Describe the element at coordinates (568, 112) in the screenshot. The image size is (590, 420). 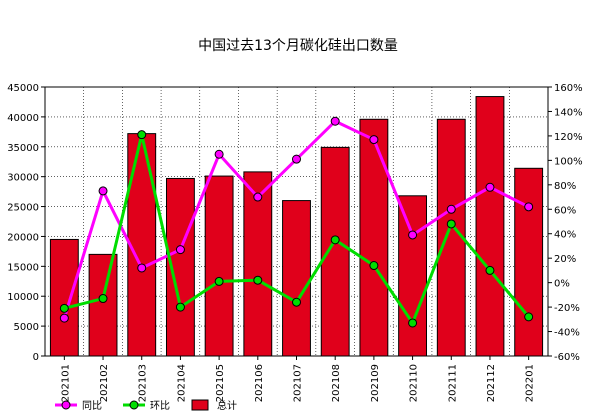
I see `right-axis-tick-label: 140%` at that location.